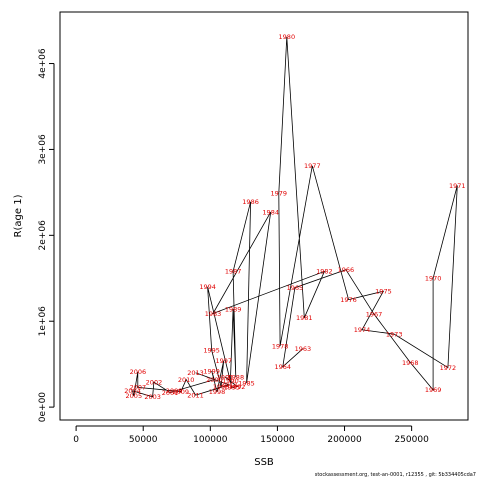 This screenshot has width=480, height=480. I want to click on point-label: 1966, so click(346, 270).